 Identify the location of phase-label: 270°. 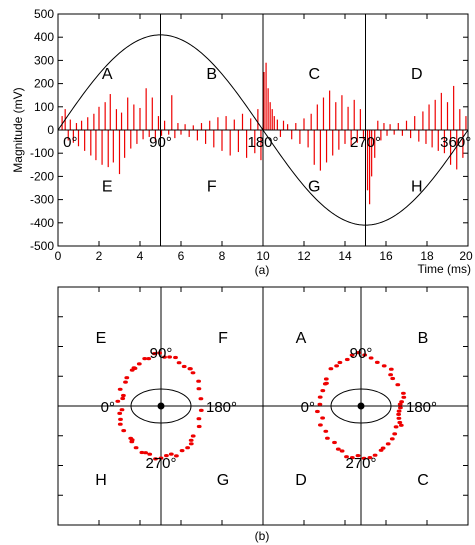
(365, 142).